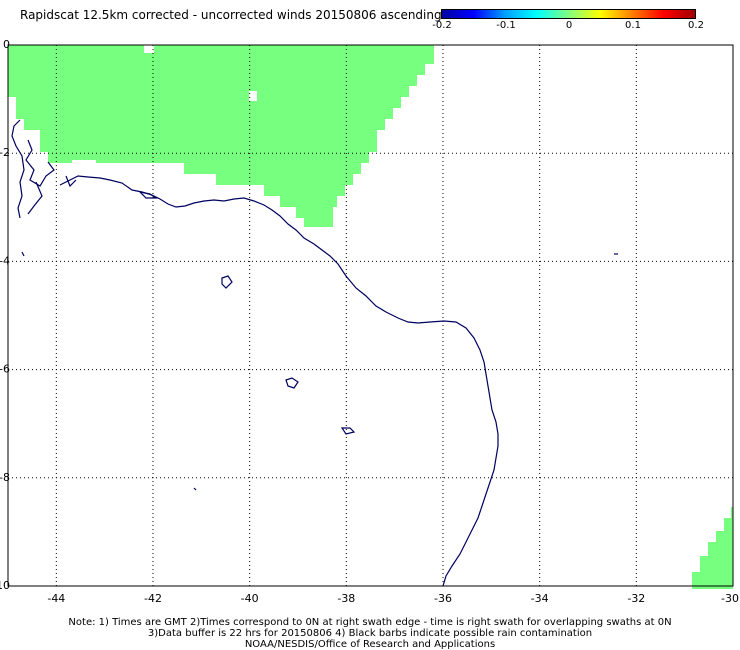  Describe the element at coordinates (636, 598) in the screenshot. I see `tick-label: -32` at that location.